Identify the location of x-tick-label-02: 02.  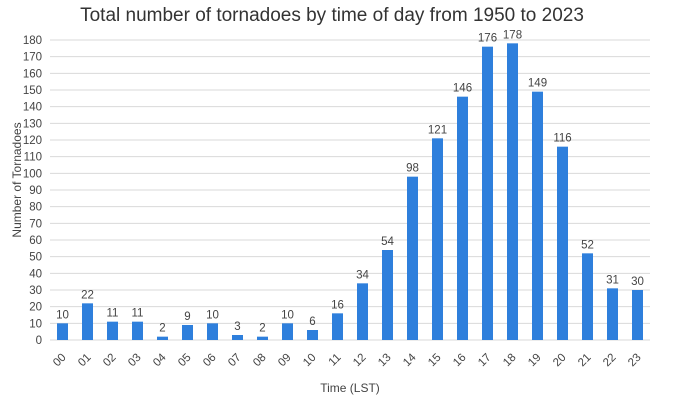
(110, 361).